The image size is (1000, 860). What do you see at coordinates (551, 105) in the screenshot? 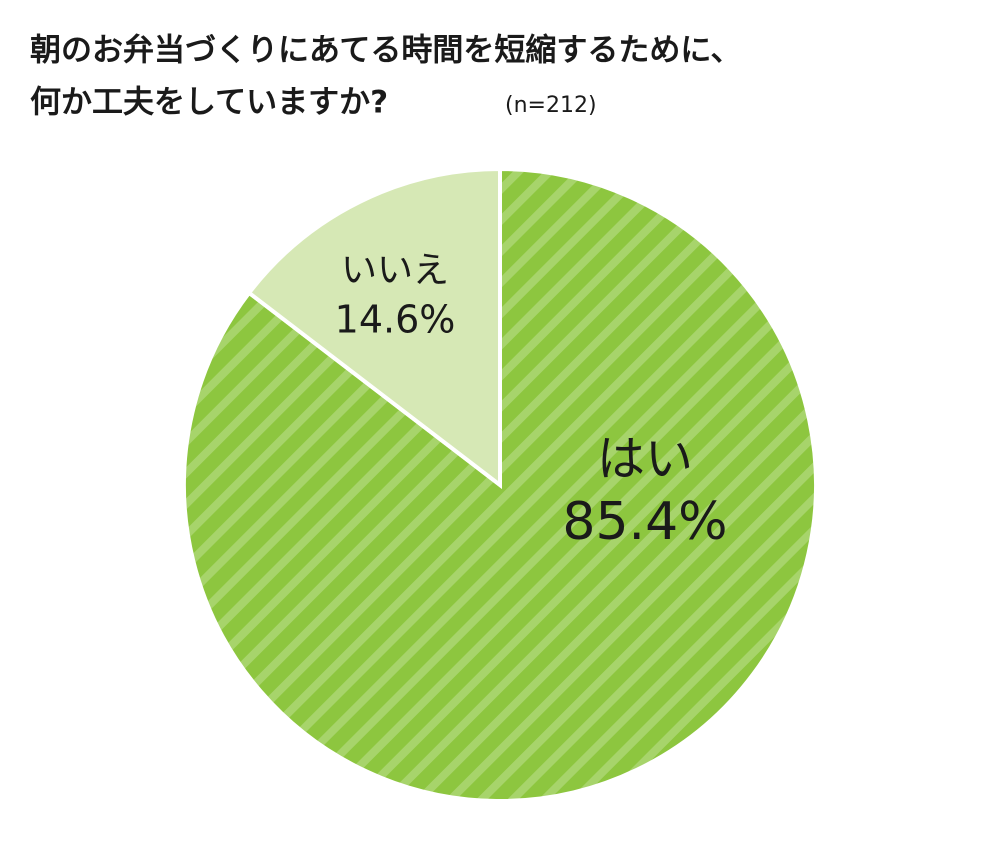
I see `chart-subtitle: (n=212)` at bounding box center [551, 105].